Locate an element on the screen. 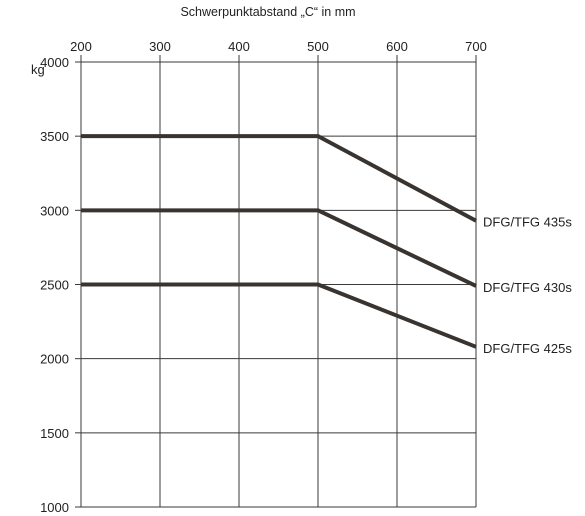 This screenshot has height=516, width=585. series-label: DFG/TFG 435s is located at coordinates (527, 222).